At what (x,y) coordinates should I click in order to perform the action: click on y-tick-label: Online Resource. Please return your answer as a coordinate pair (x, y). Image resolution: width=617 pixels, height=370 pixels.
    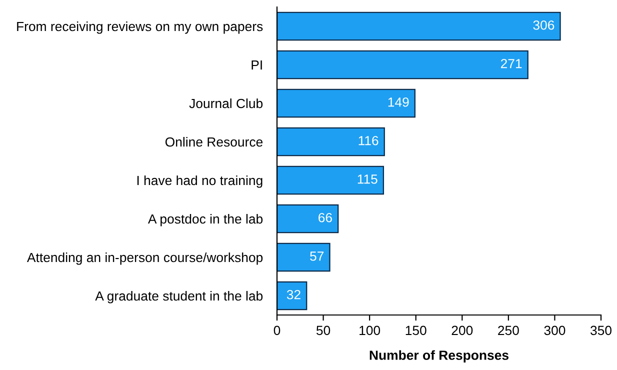
    Looking at the image, I should click on (214, 141).